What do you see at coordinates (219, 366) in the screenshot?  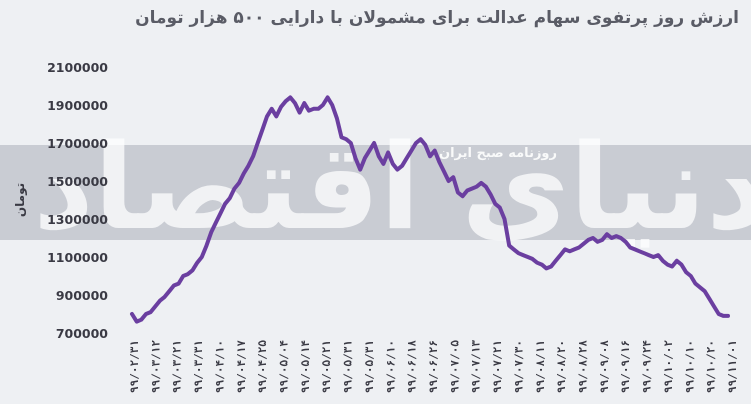 I see `x-tick-label: ۹۹/۰۴/۱۰` at bounding box center [219, 366].